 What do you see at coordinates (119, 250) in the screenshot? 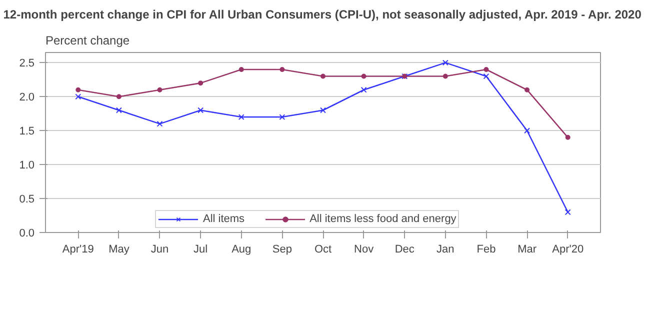
I see `x-tick-label: May` at bounding box center [119, 250].